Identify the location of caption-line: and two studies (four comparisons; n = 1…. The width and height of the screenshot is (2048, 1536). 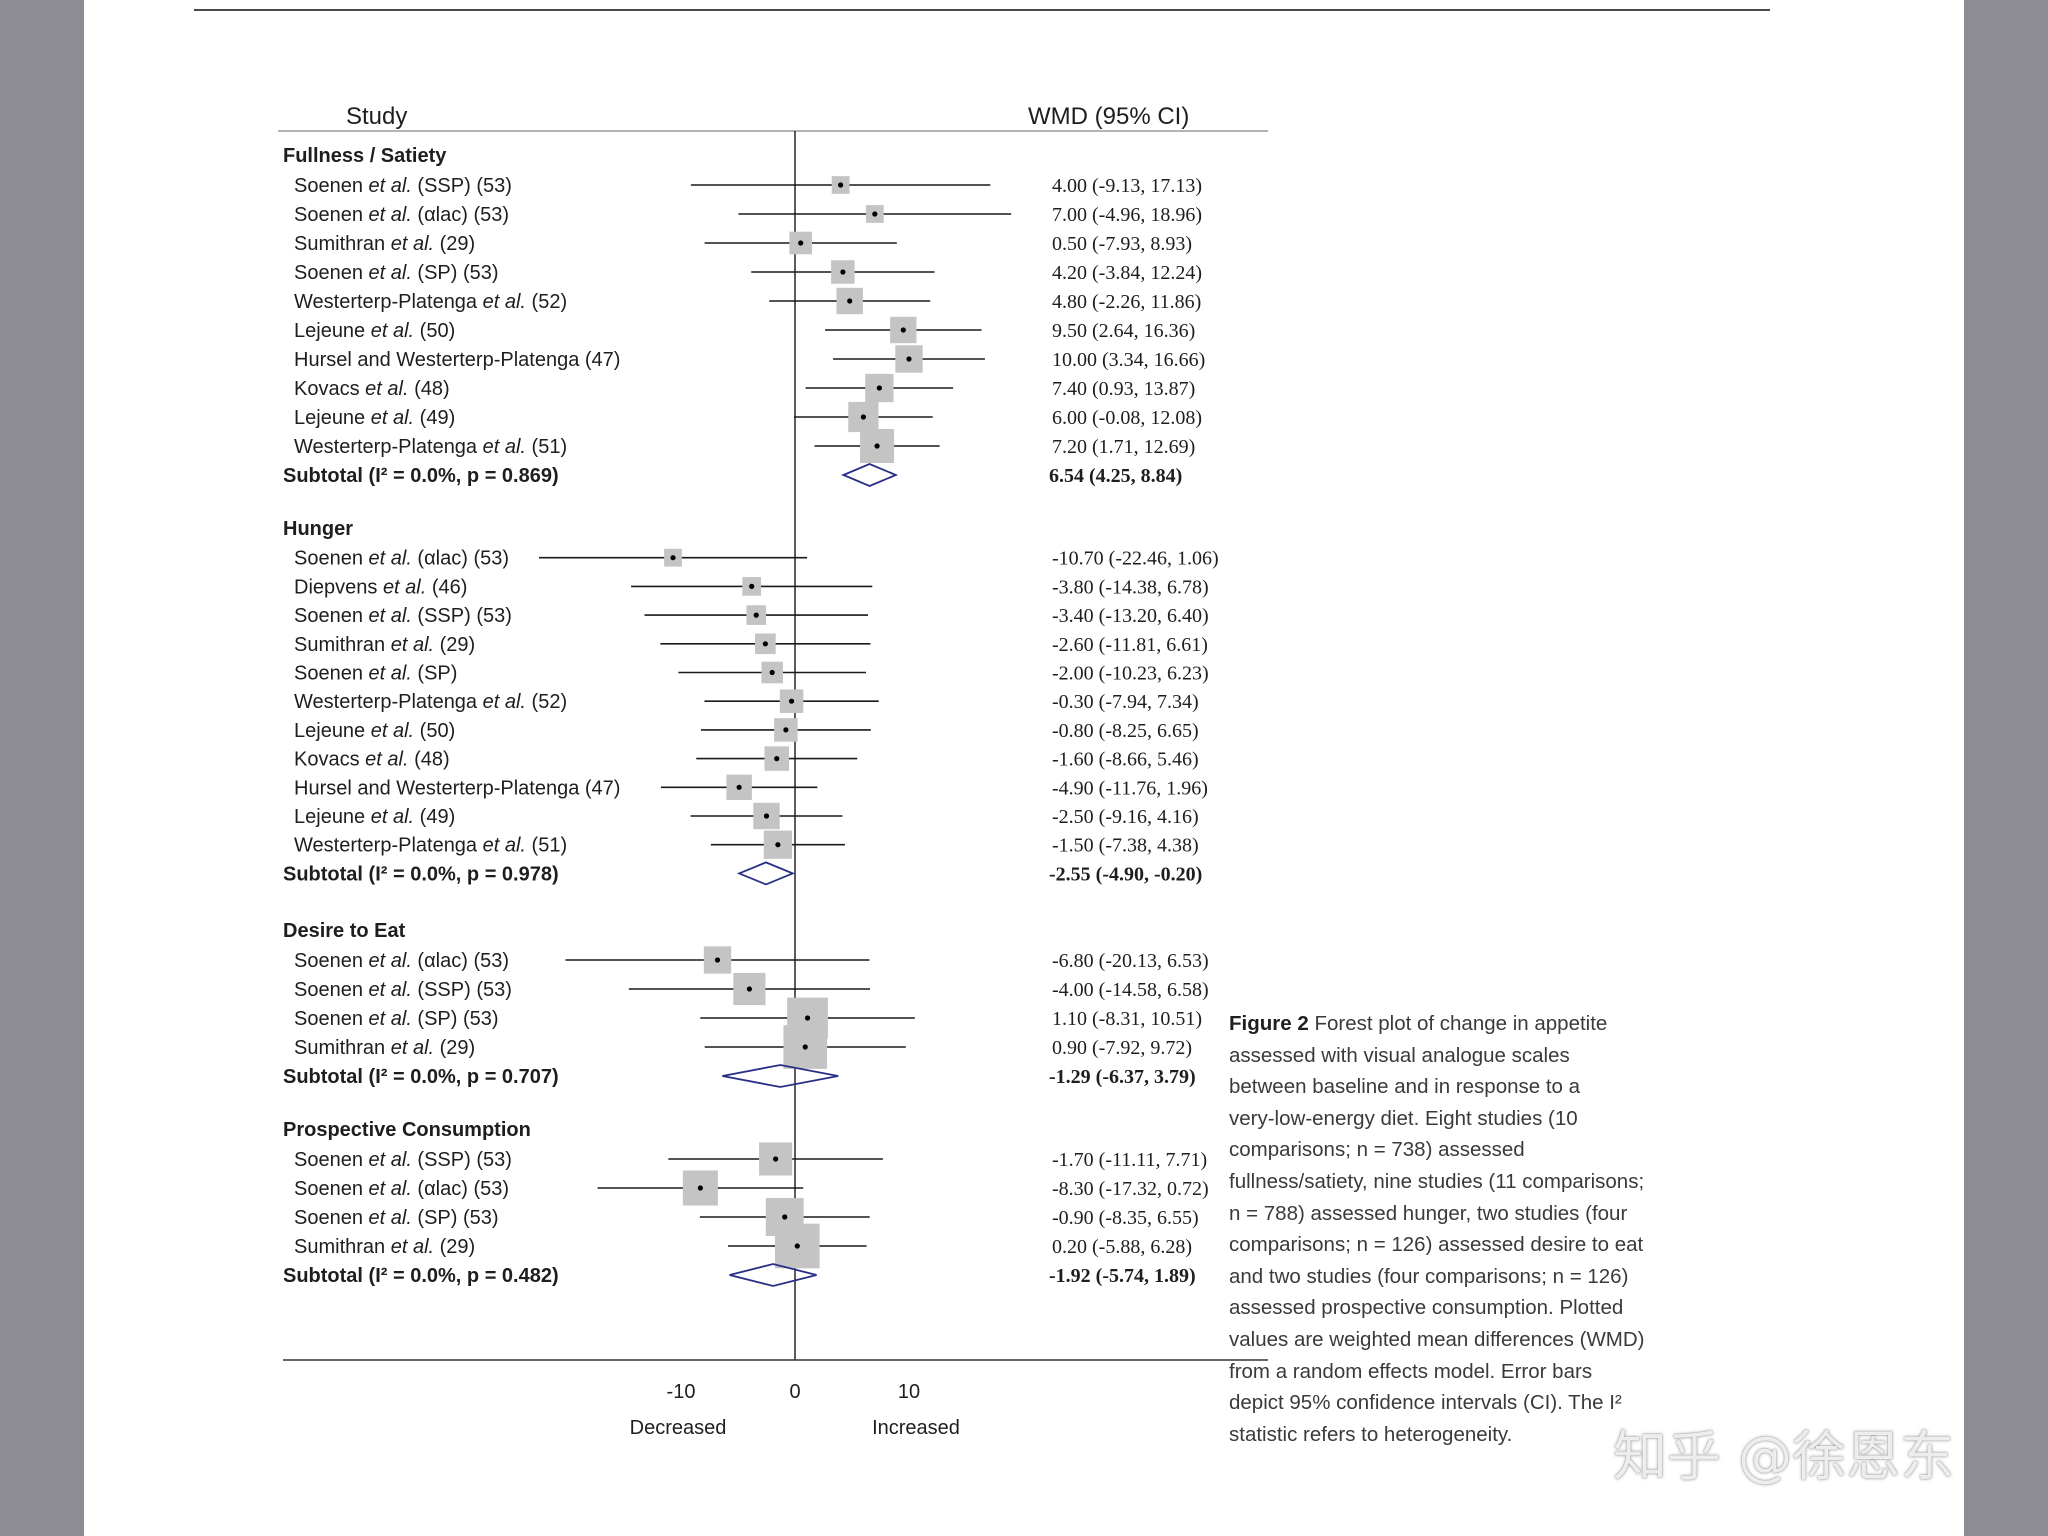
(1429, 1276).